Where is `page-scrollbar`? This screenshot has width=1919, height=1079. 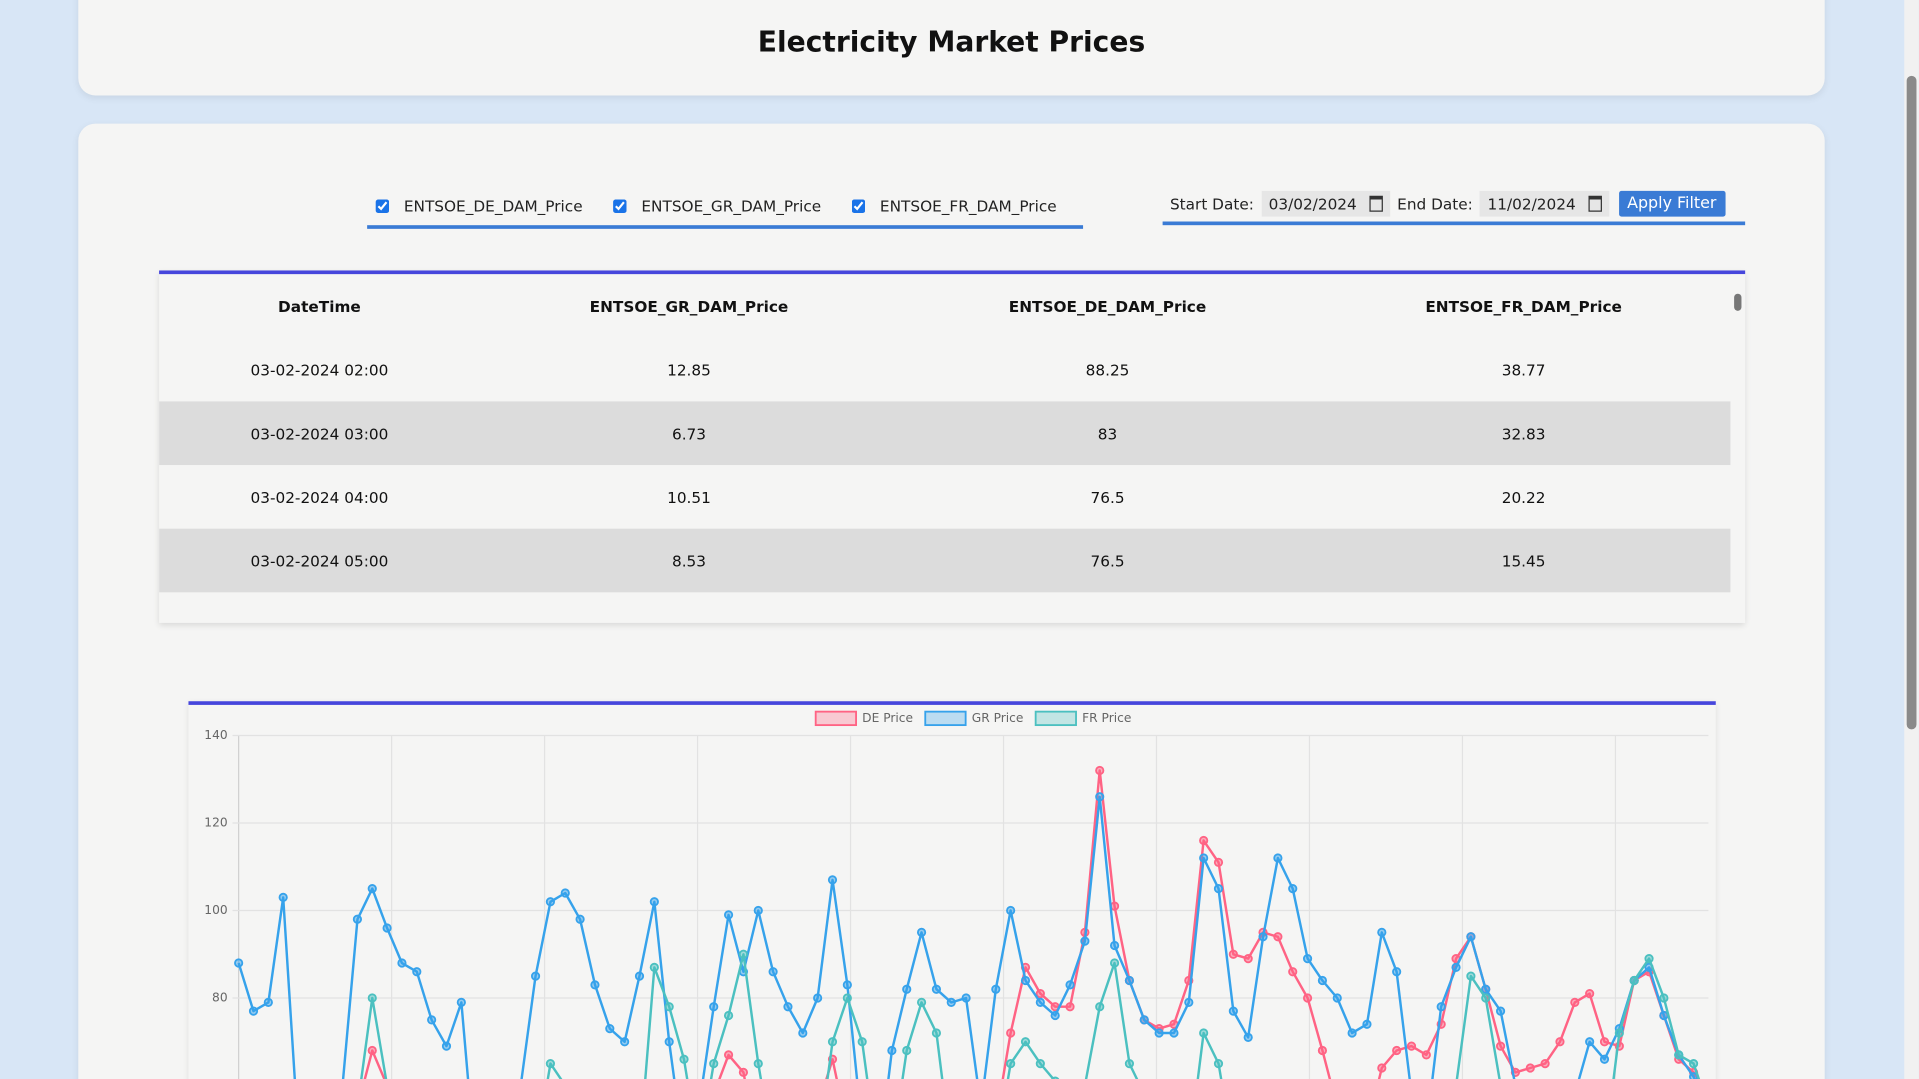
page-scrollbar is located at coordinates (1911, 539).